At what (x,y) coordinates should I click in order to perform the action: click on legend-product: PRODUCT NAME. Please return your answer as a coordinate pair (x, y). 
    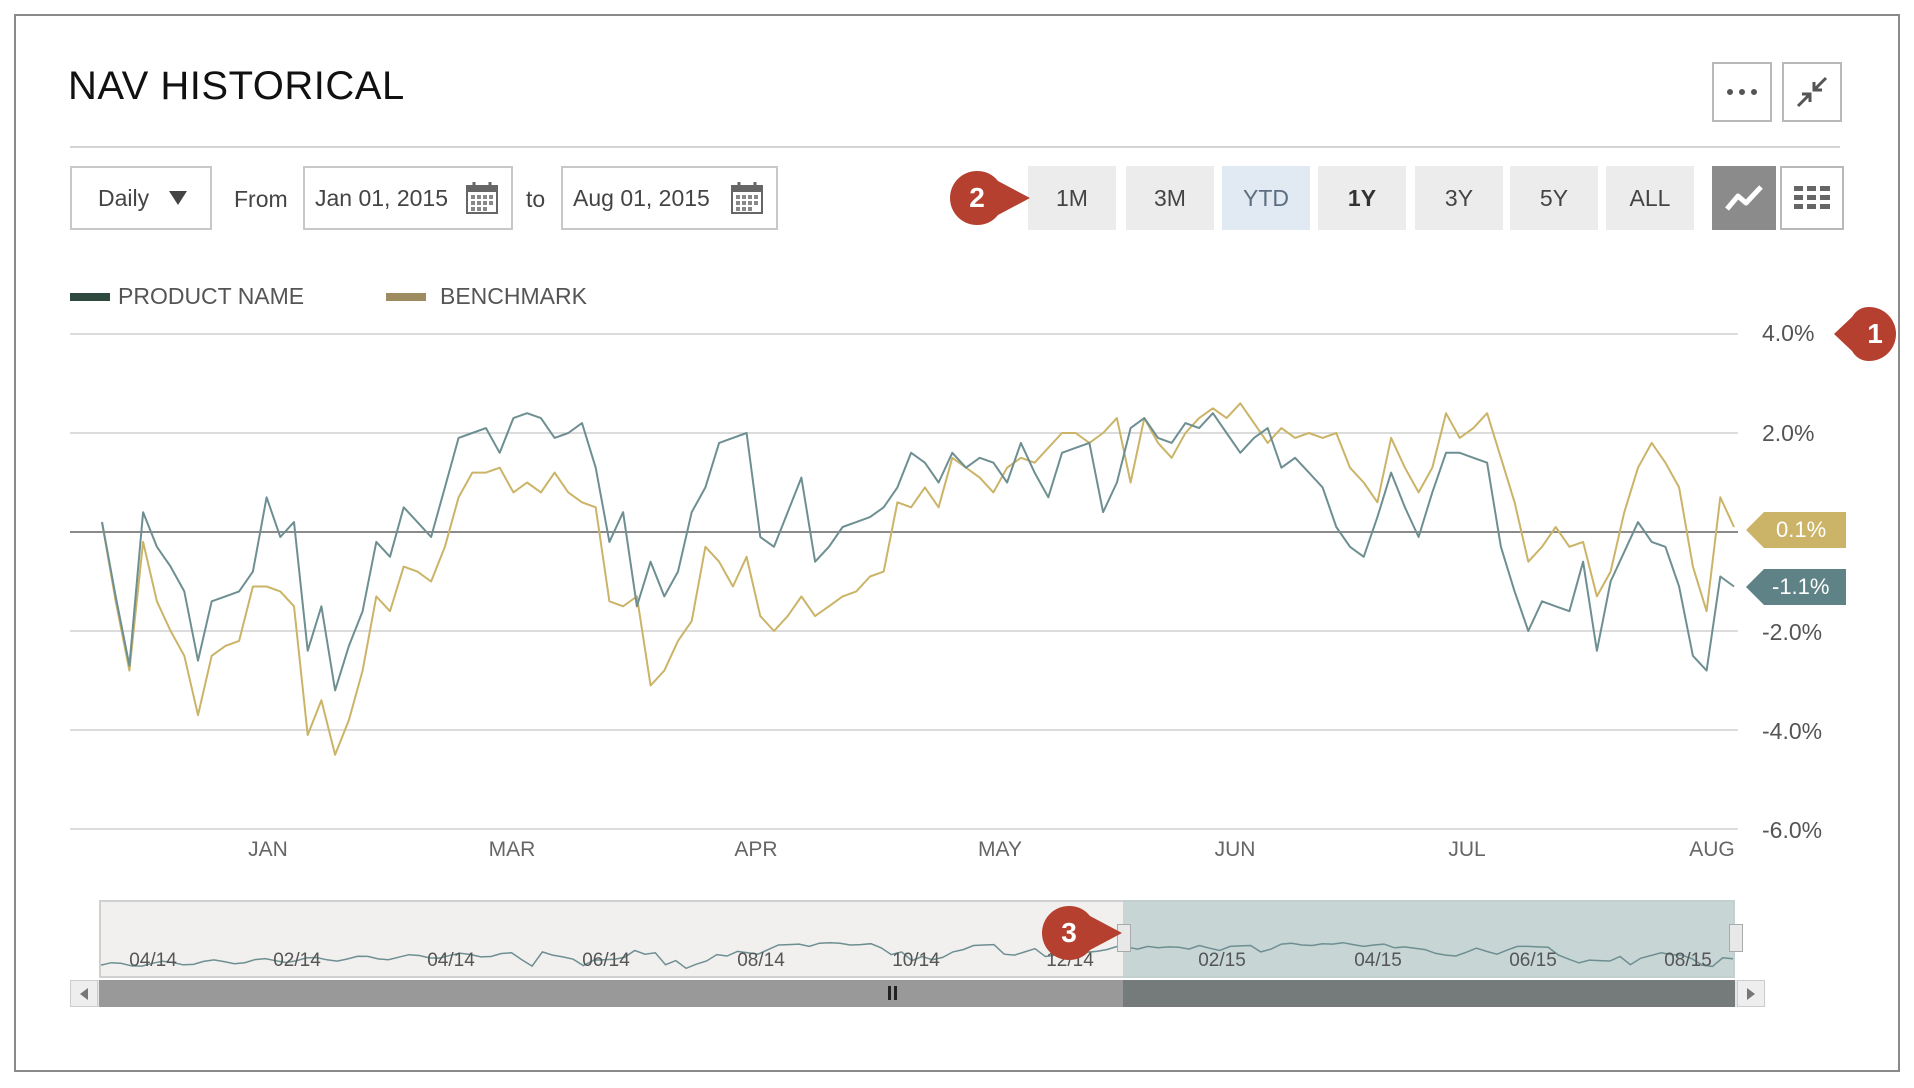
    Looking at the image, I should click on (187, 296).